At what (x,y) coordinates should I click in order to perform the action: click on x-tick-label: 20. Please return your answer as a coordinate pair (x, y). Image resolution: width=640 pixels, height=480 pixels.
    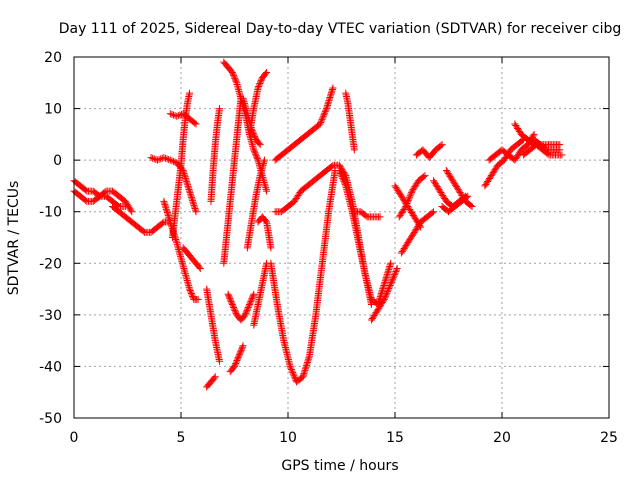
    Looking at the image, I should click on (502, 438).